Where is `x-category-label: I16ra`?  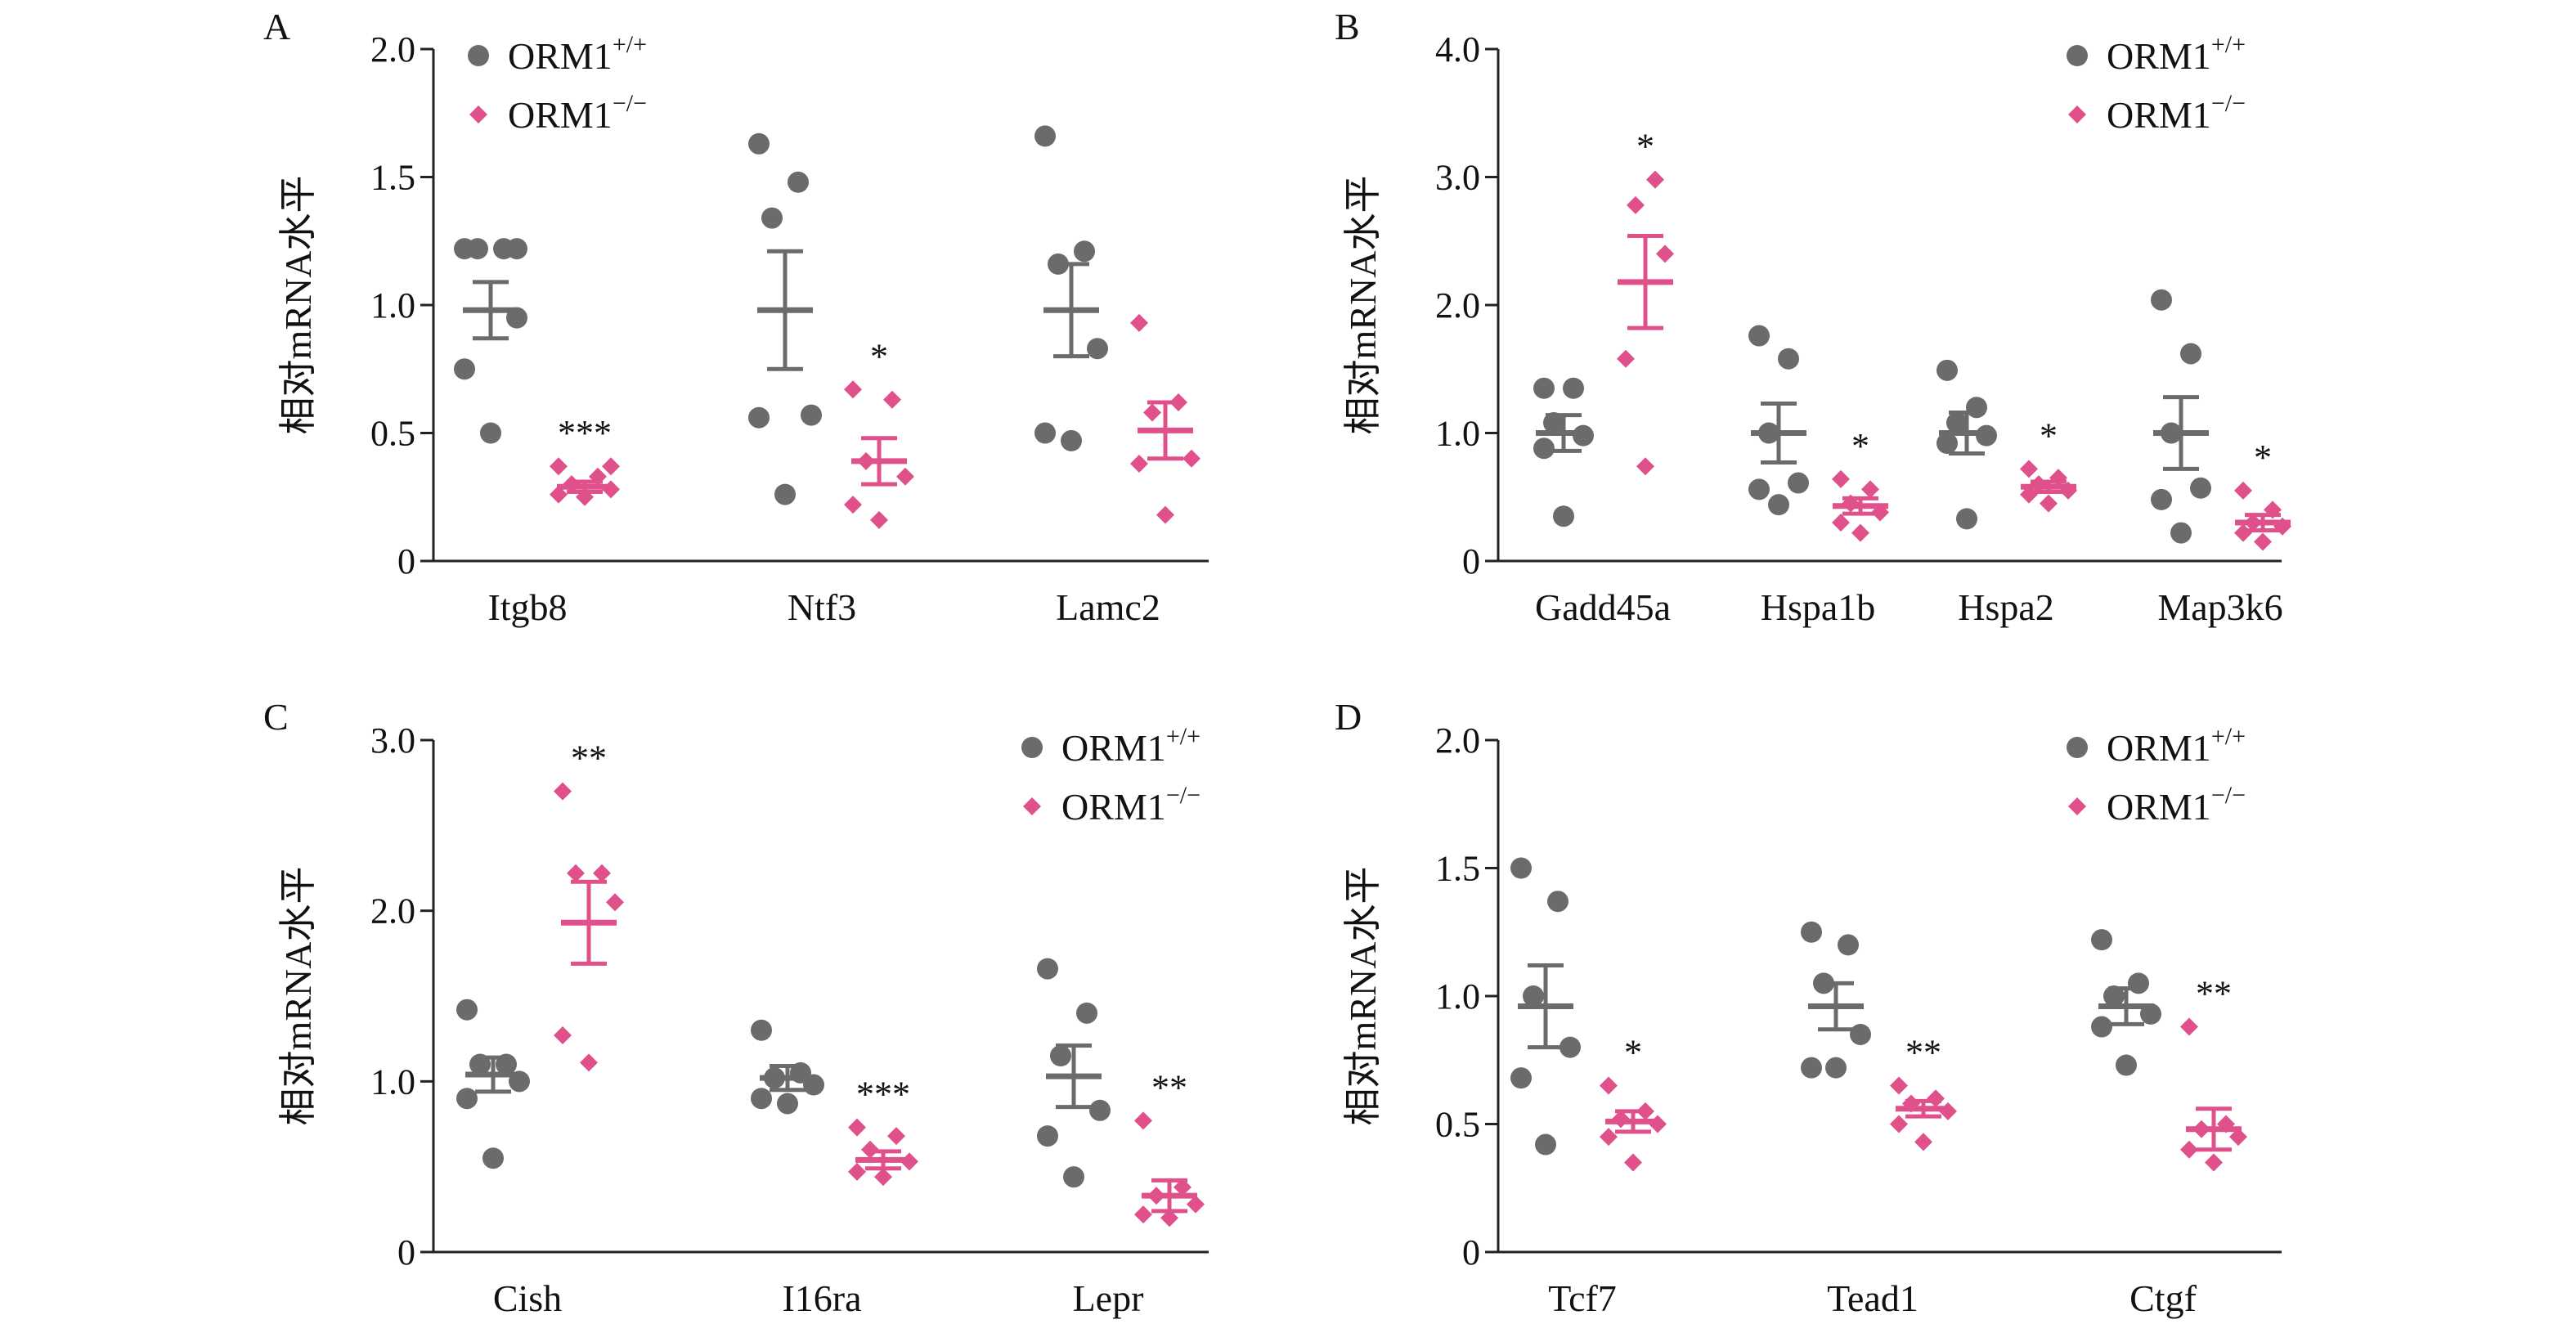
x-category-label: I16ra is located at coordinates (822, 1298).